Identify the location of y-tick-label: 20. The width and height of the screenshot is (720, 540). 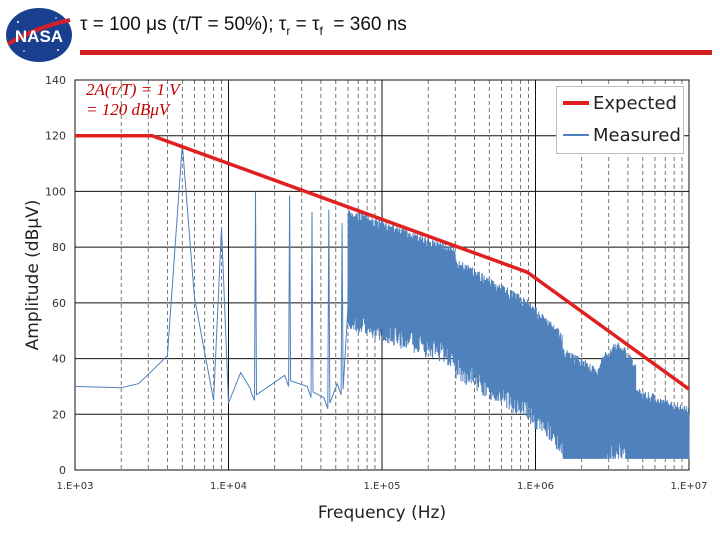
(59, 414).